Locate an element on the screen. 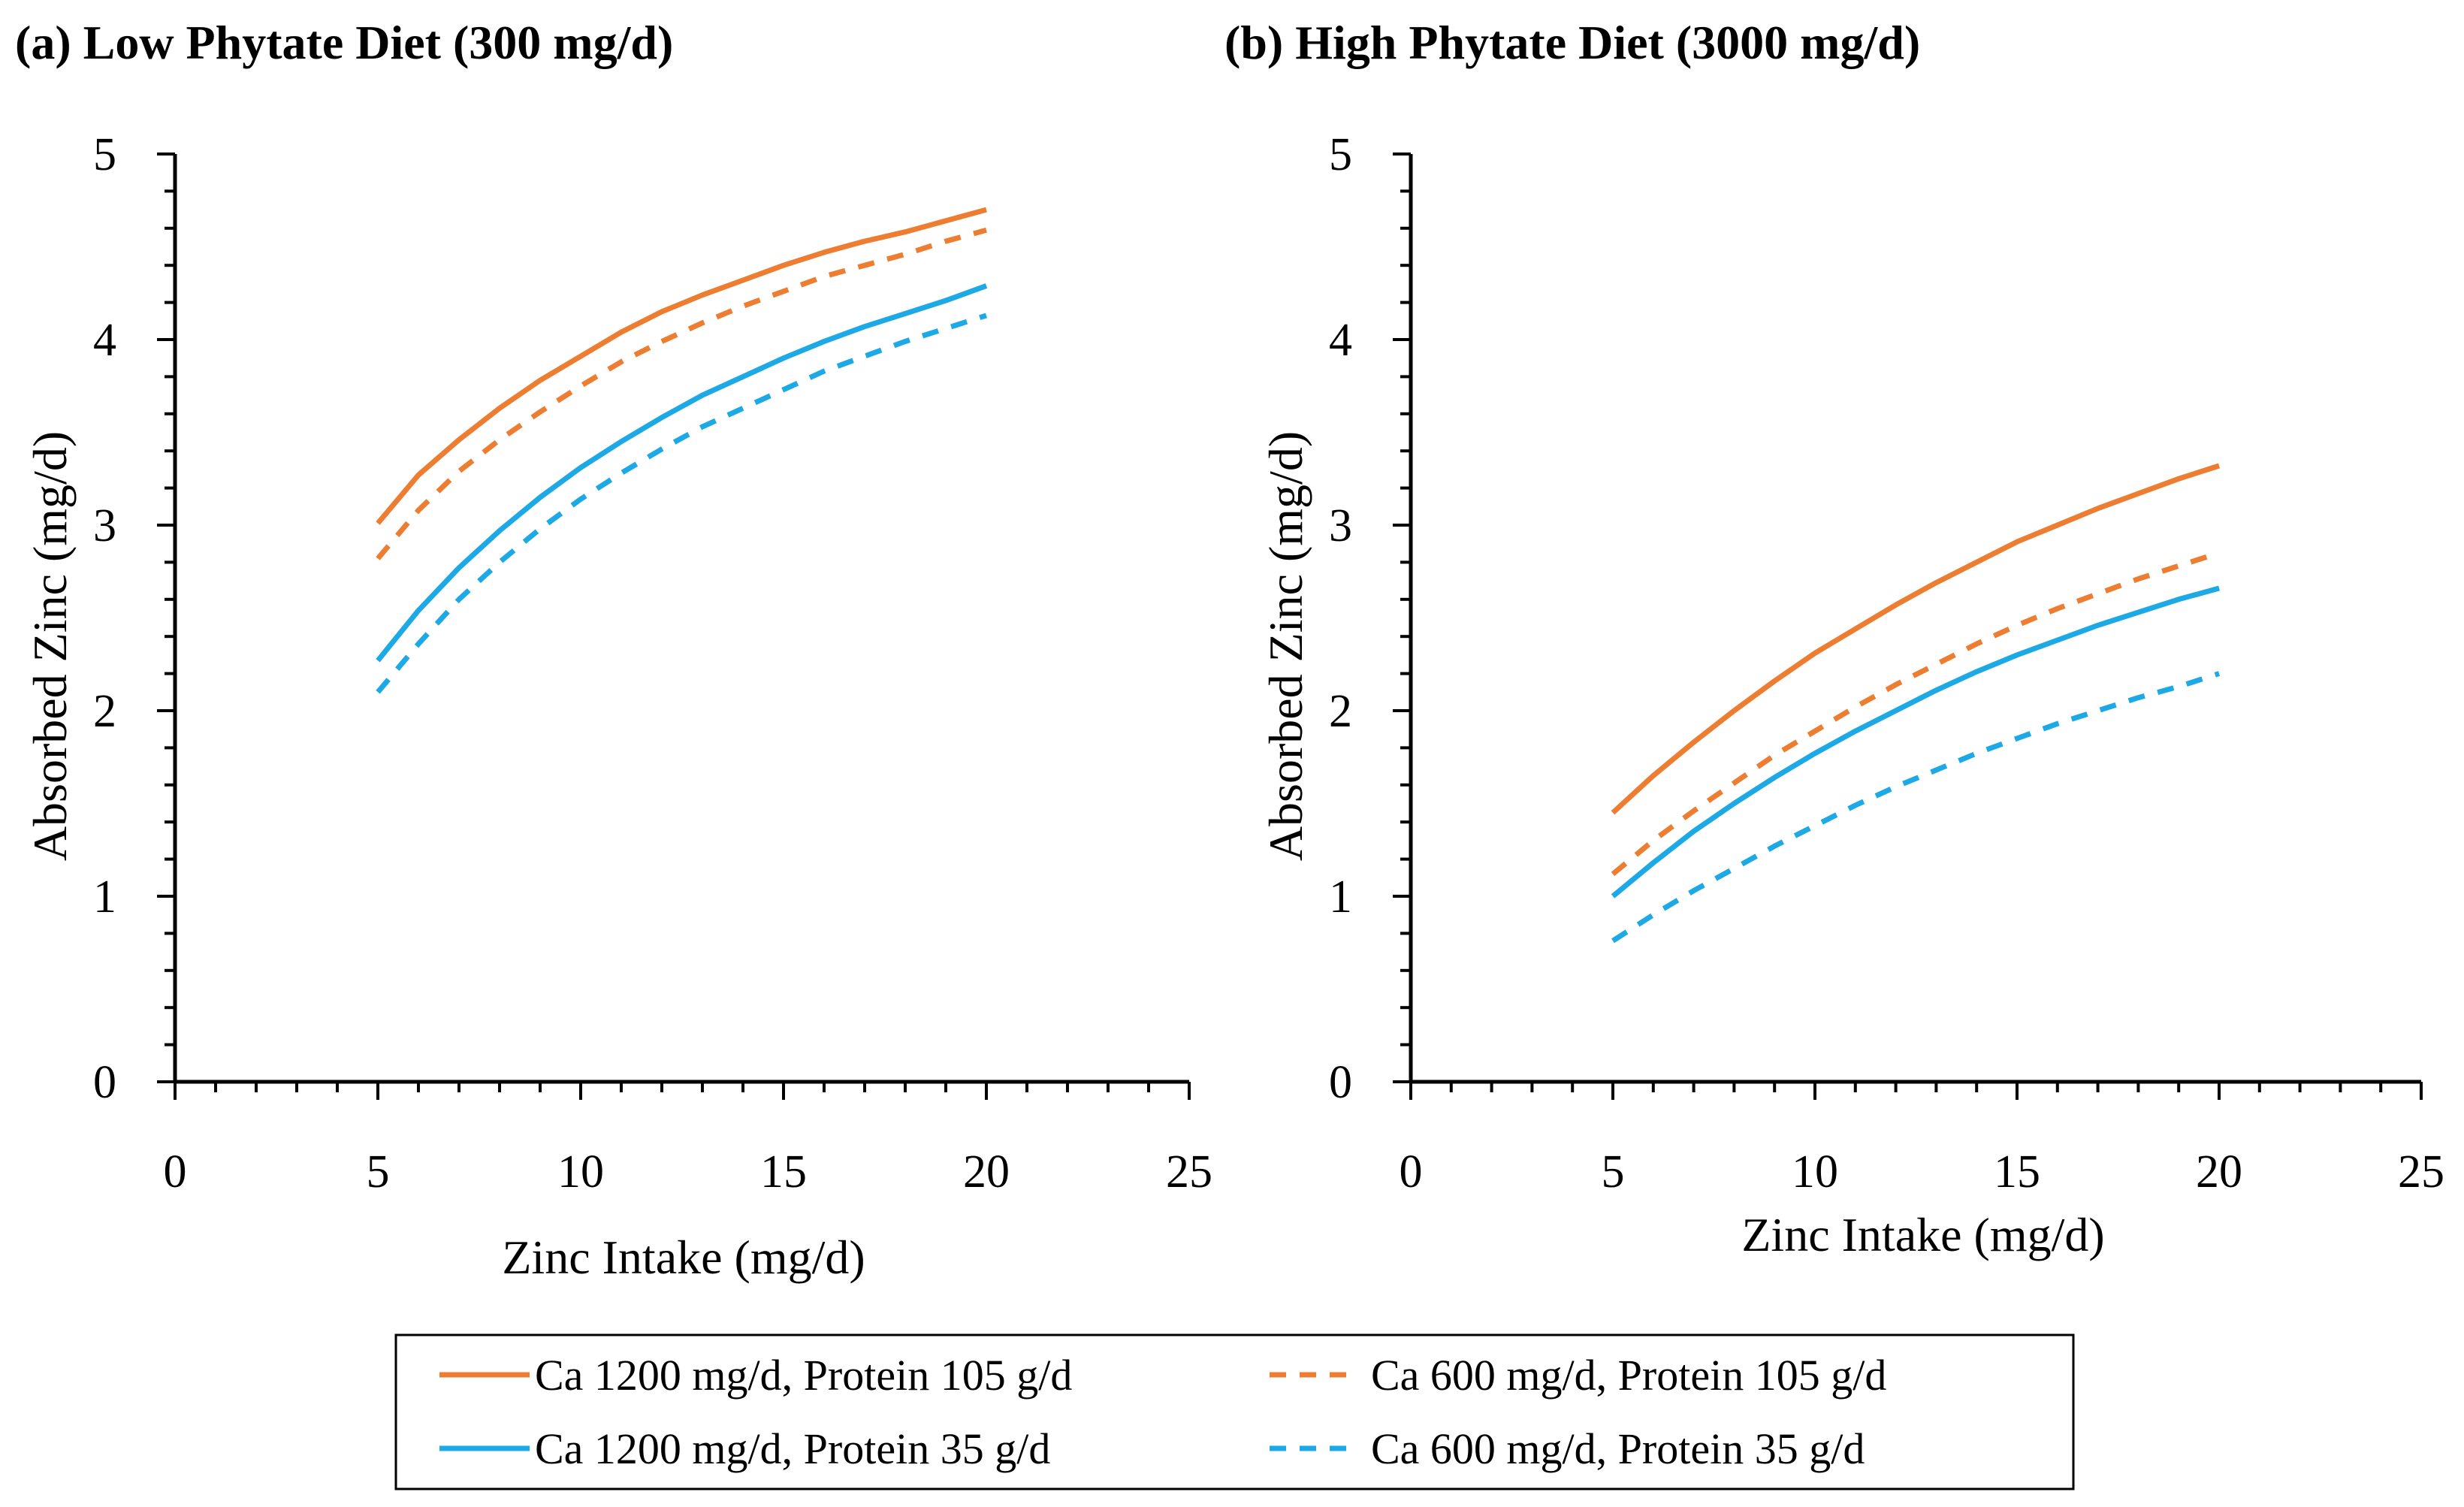 This screenshot has width=2464, height=1507. panel-b-series is located at coordinates (1916, 703).